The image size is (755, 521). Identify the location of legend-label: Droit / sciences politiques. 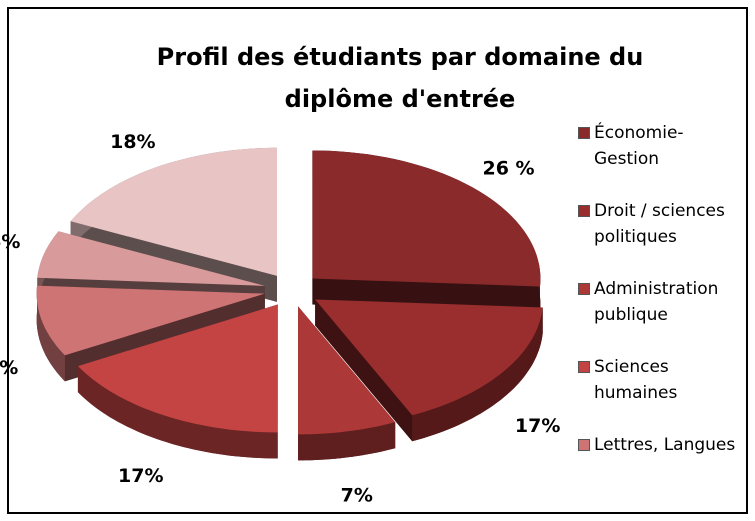
(659, 224).